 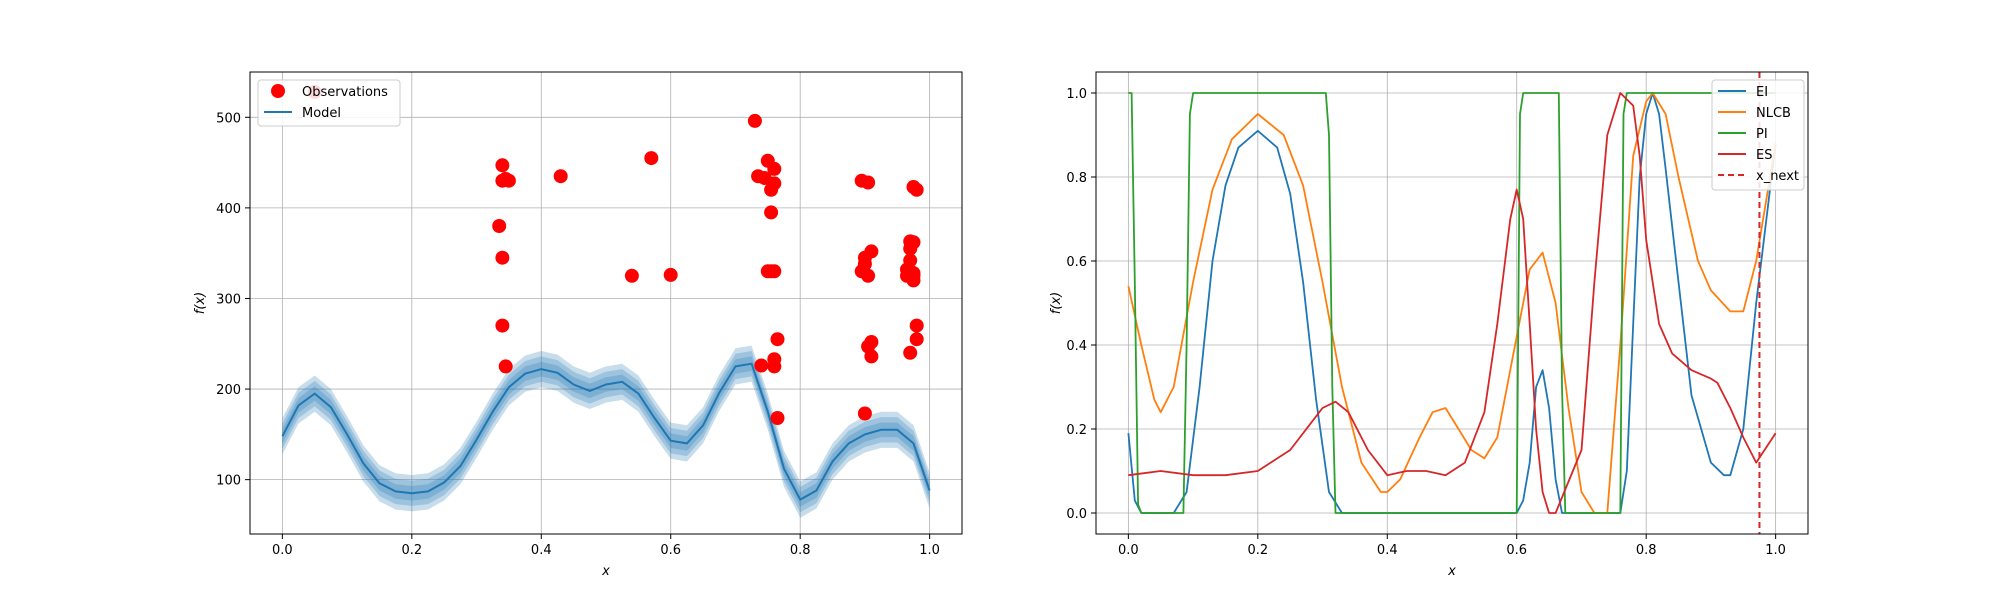 What do you see at coordinates (1076, 178) in the screenshot?
I see `y-tick-label: 0.8` at bounding box center [1076, 178].